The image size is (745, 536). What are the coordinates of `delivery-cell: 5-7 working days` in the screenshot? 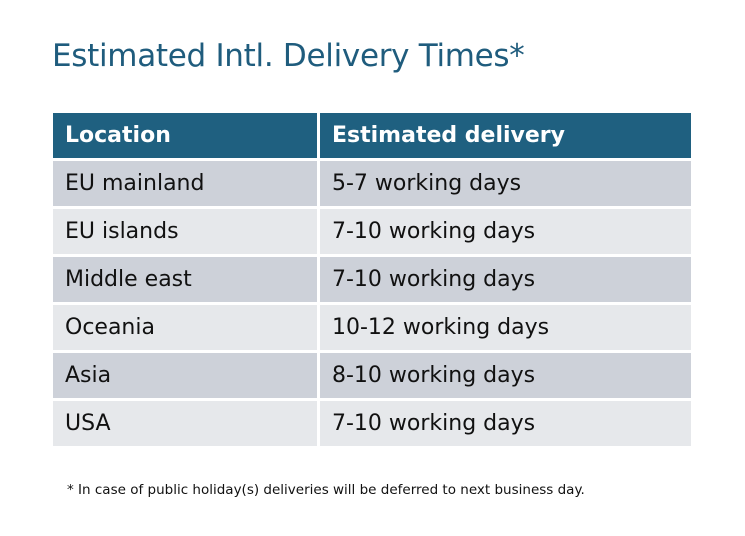 It's located at (505, 183).